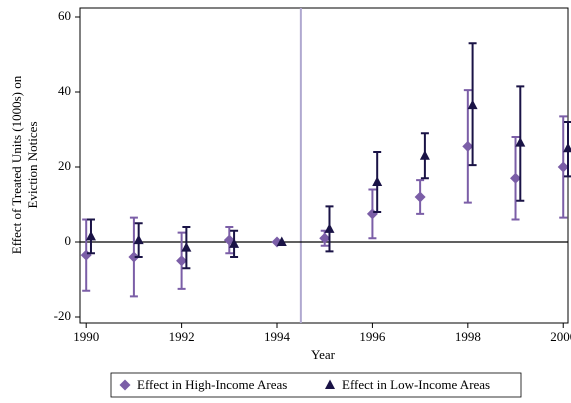  What do you see at coordinates (372, 336) in the screenshot?
I see `x-tick-label: 1996` at bounding box center [372, 336].